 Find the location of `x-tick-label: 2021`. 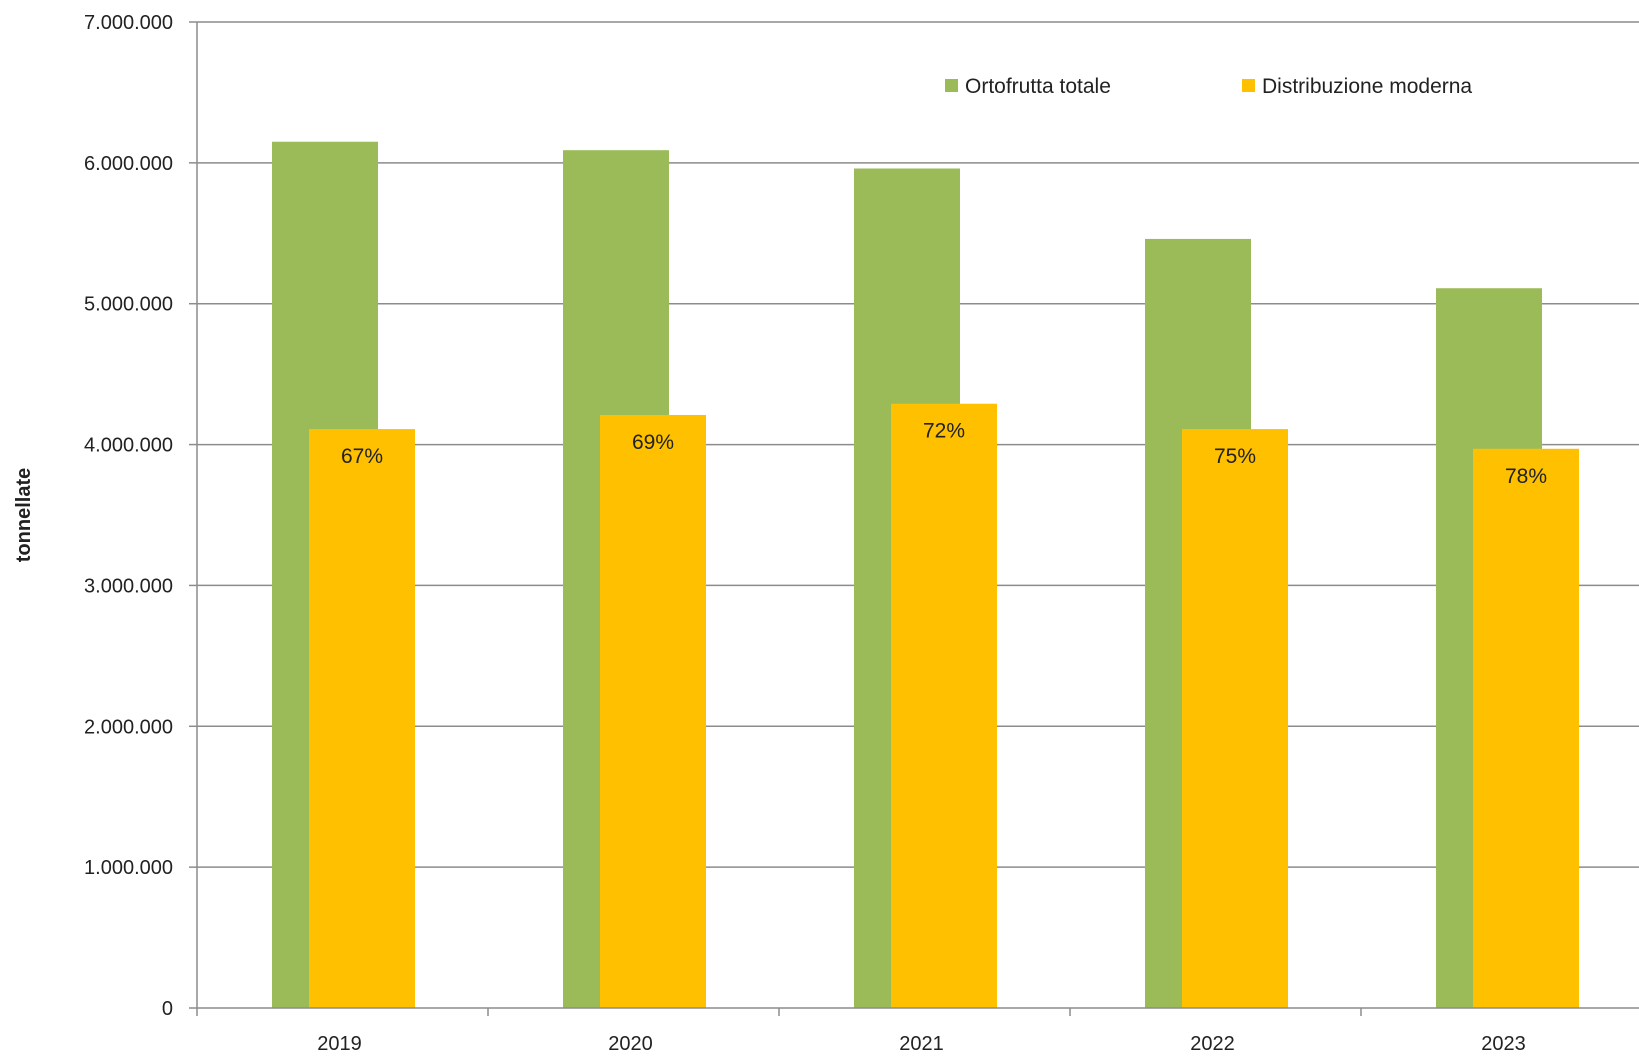

x-tick-label: 2021 is located at coordinates (921, 1044).